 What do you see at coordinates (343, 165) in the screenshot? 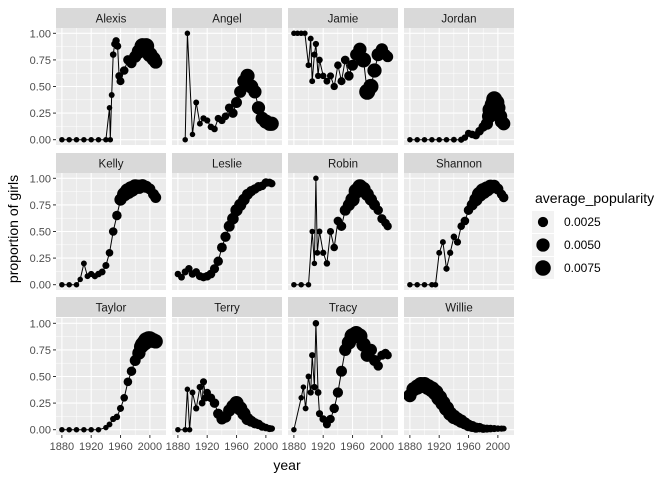
I see `facet-title: Robin` at bounding box center [343, 165].